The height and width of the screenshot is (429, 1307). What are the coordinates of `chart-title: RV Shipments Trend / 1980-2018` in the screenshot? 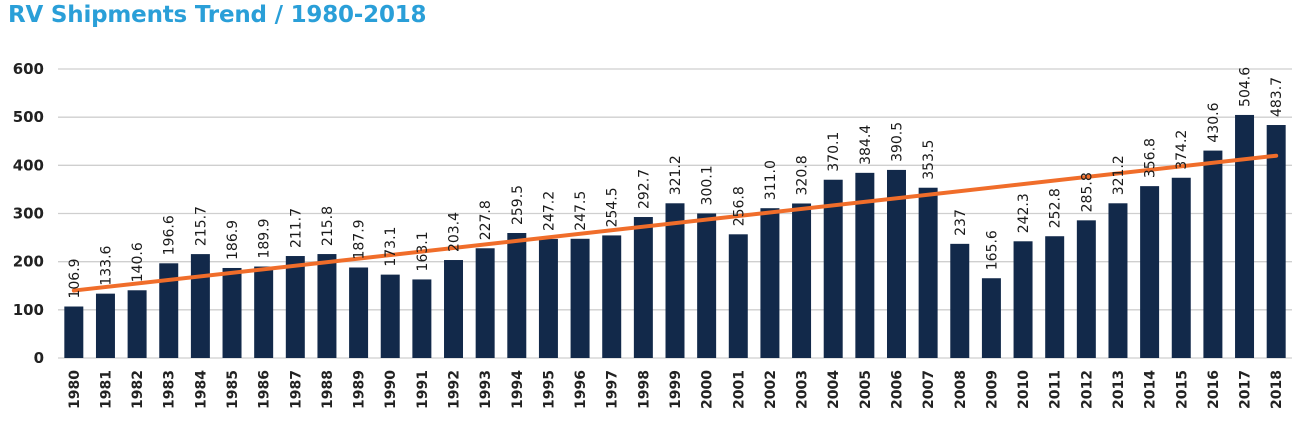 It's located at (217, 15).